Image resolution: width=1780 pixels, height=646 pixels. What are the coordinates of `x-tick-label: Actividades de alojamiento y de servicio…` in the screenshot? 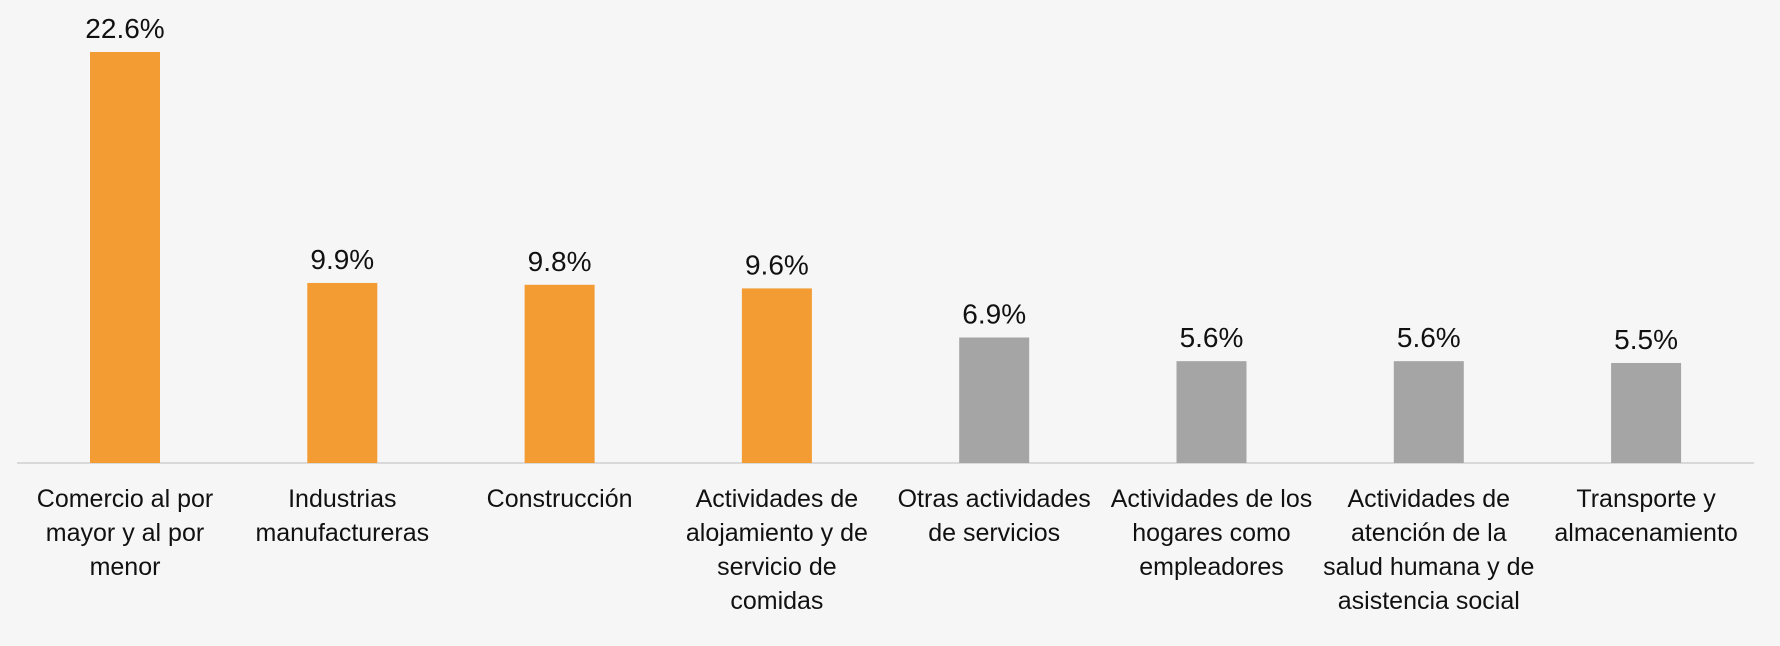 It's located at (776, 550).